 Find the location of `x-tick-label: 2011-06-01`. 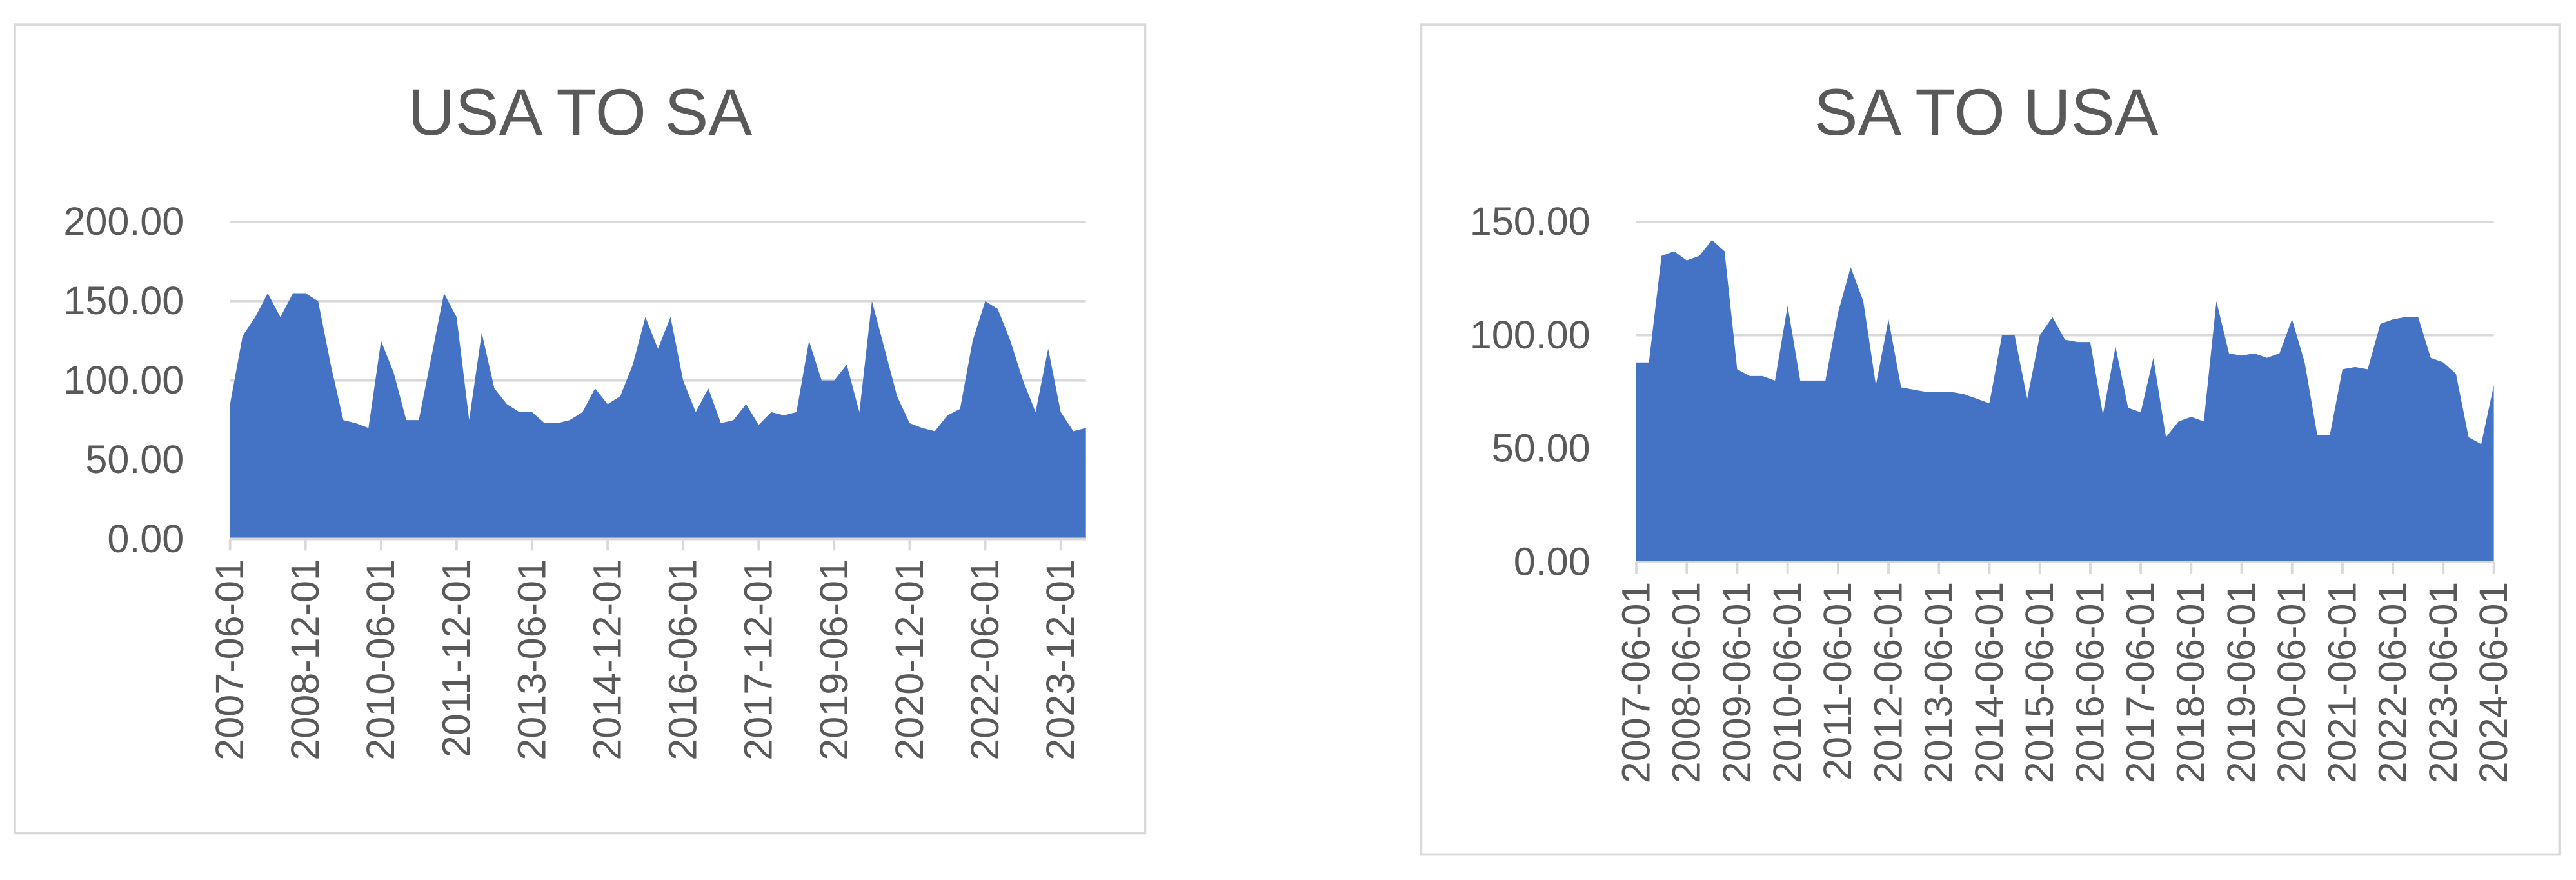

x-tick-label: 2011-06-01 is located at coordinates (1837, 681).